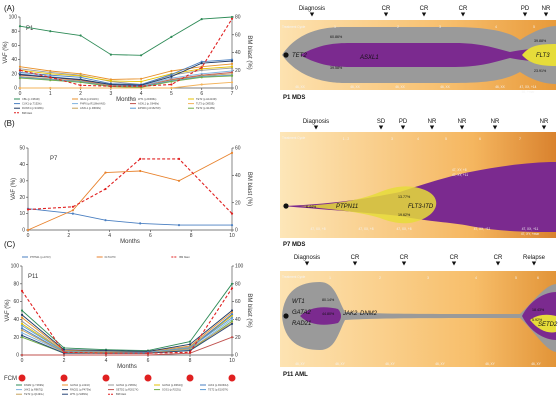  Describe the element at coordinates (404, 197) in the screenshot. I see `fish-pct-b2: 13.77%` at that location.